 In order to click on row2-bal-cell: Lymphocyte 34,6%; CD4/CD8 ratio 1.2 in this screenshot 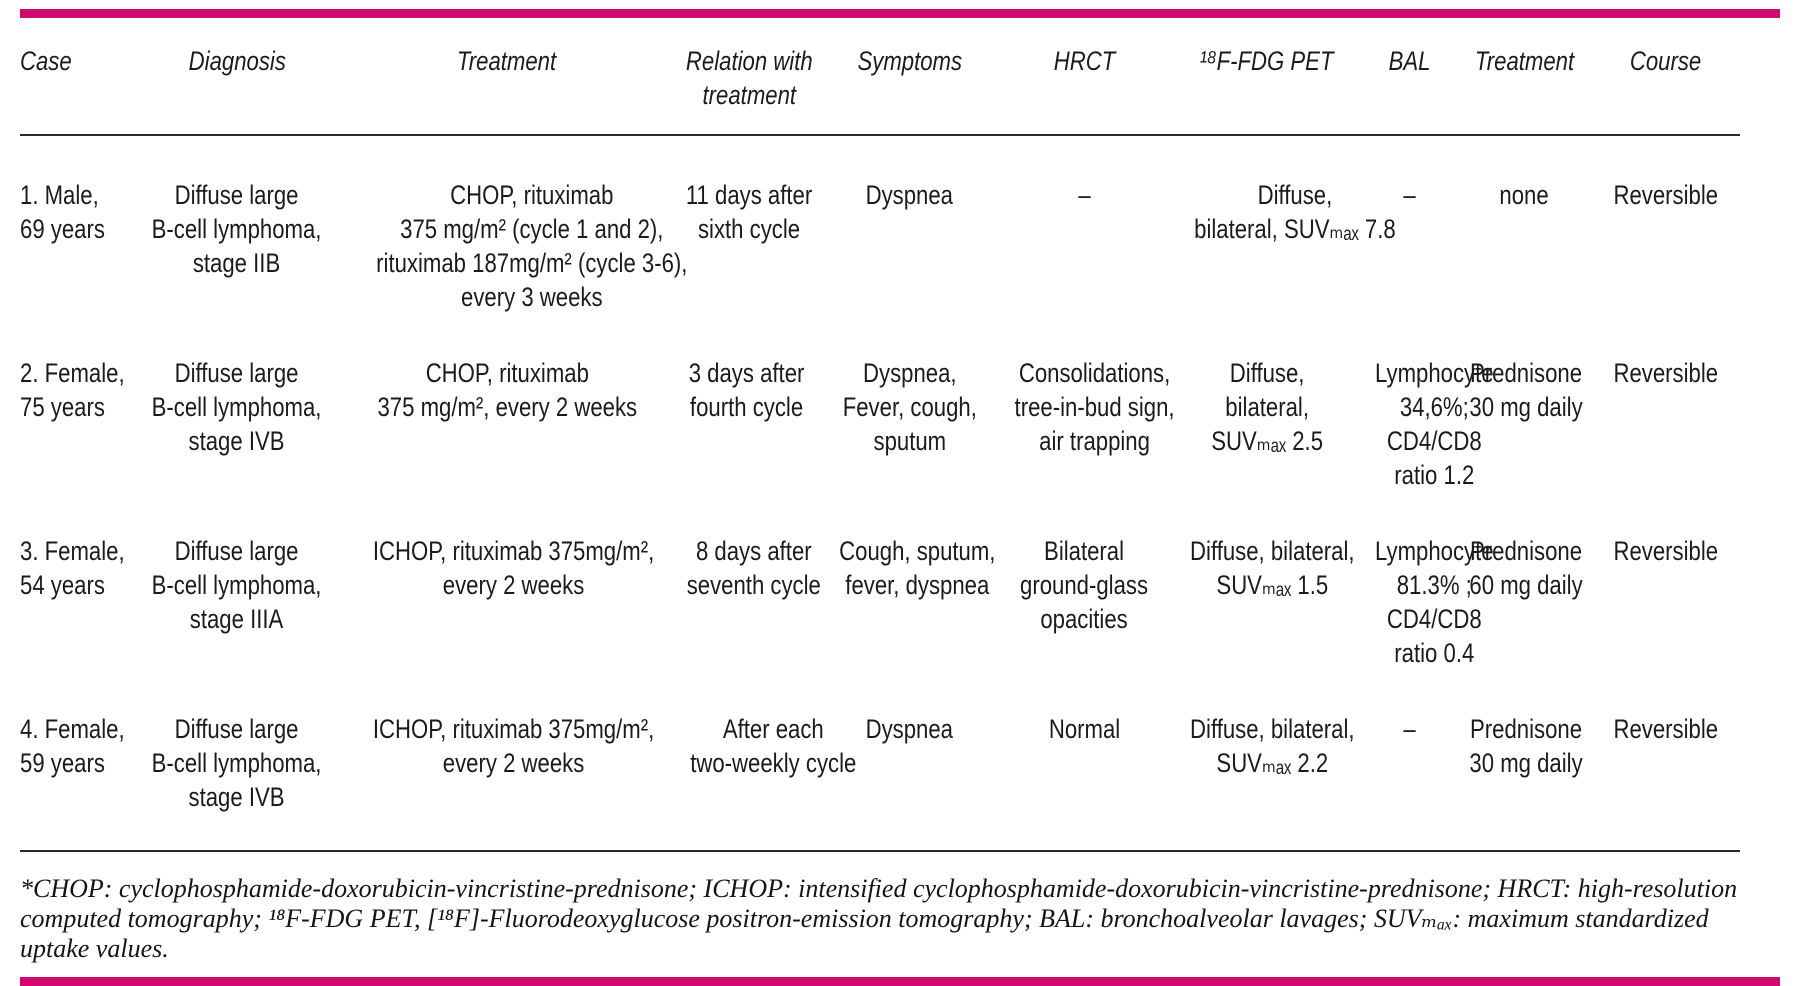, I will do `click(1434, 424)`.